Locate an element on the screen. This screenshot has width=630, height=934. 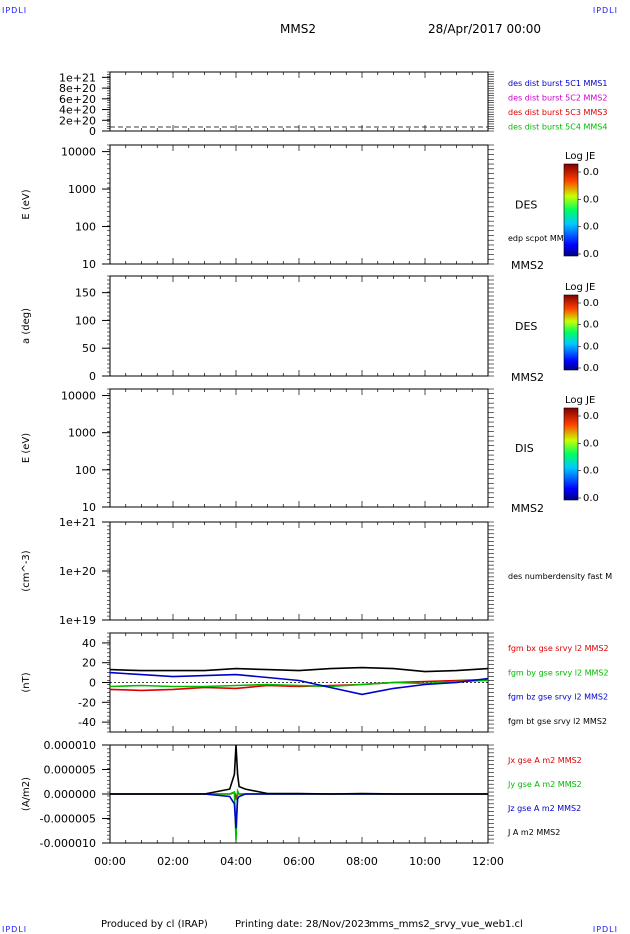
y-tick-label: -20 is located at coordinates (87, 702).